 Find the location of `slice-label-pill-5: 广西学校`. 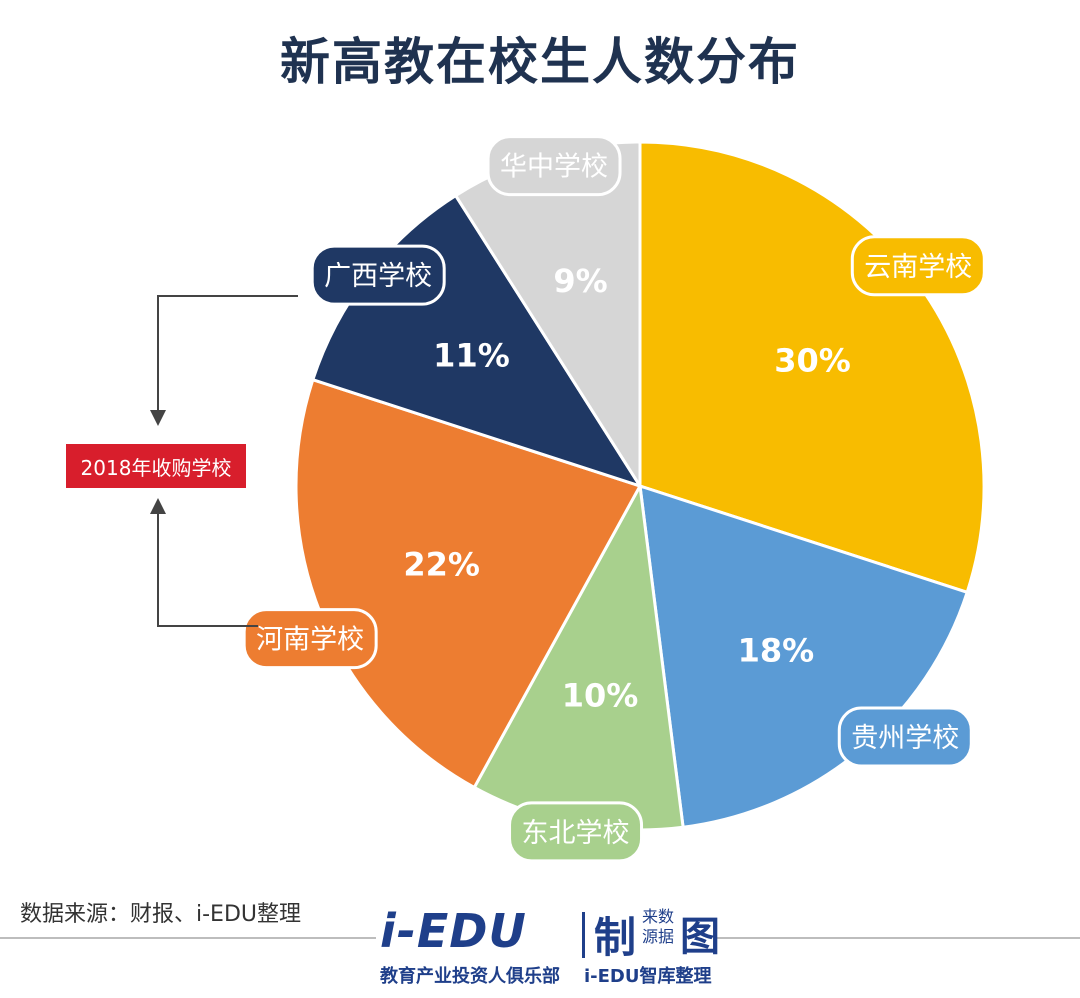

slice-label-pill-5: 广西学校 is located at coordinates (378, 275).